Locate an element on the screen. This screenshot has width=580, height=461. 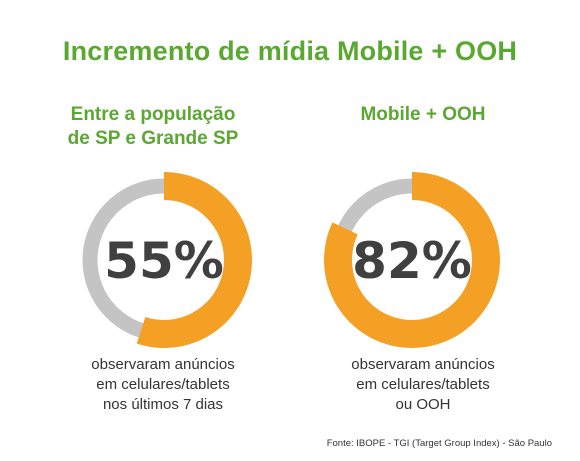
subtitle-line: de SP e Grande SP is located at coordinates (153, 138).